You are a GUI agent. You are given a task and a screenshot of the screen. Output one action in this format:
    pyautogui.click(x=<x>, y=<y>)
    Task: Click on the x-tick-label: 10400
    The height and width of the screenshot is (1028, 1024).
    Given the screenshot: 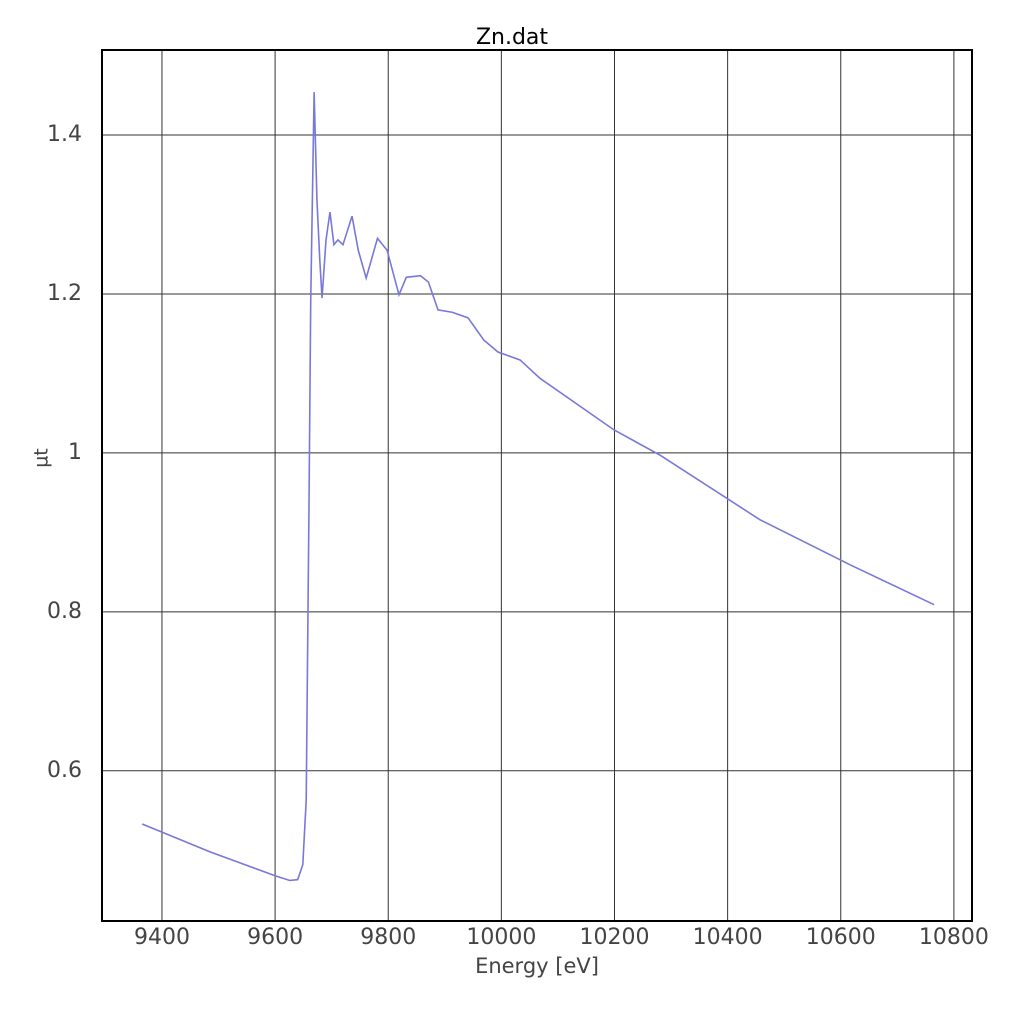 What is the action you would take?
    pyautogui.click(x=728, y=937)
    